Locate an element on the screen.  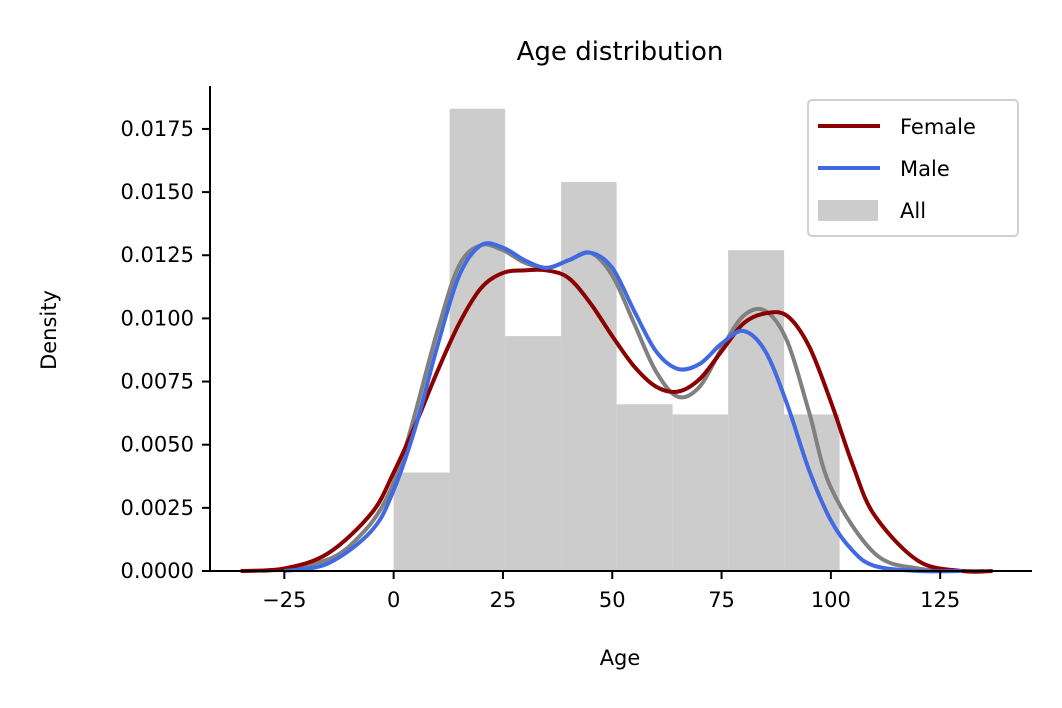
legend-label-all: All is located at coordinates (913, 211).